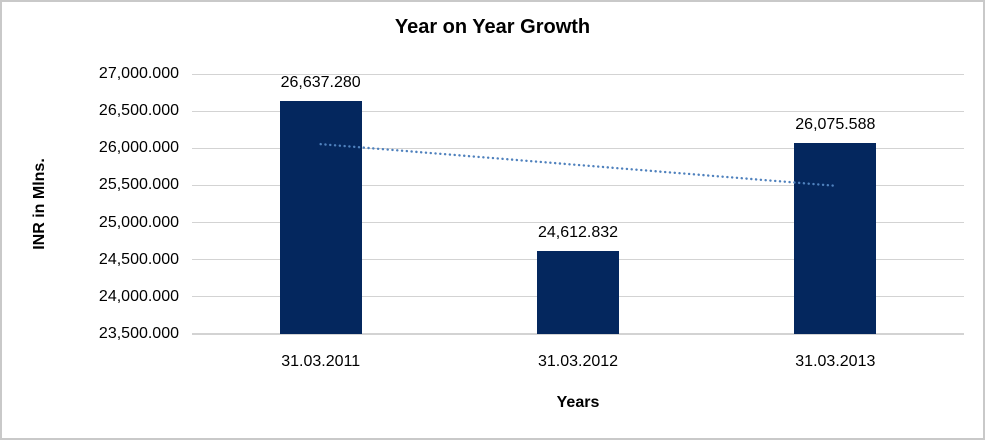  What do you see at coordinates (578, 334) in the screenshot?
I see `x-axis-line` at bounding box center [578, 334].